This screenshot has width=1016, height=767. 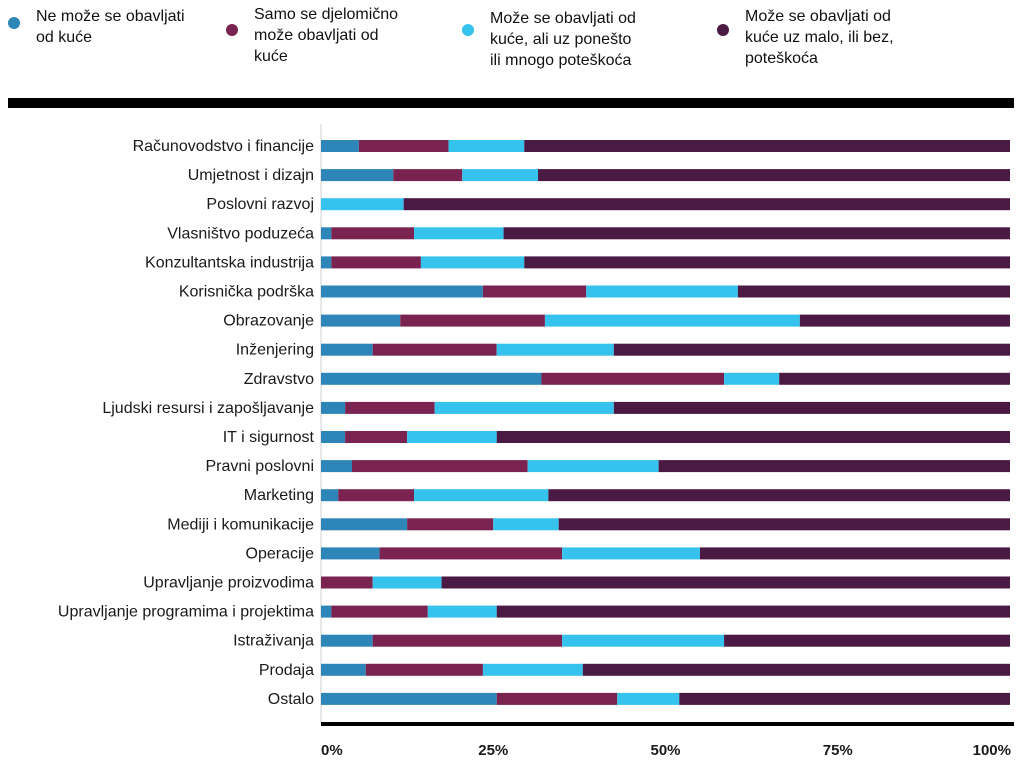 What do you see at coordinates (251, 175) in the screenshot?
I see `category-label: Umjetnost i dizajn` at bounding box center [251, 175].